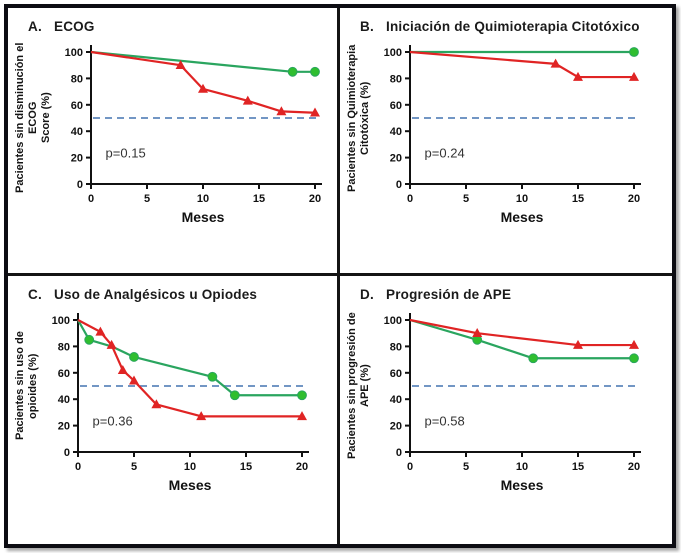  Describe the element at coordinates (35, 26) in the screenshot. I see `panel-a-letter: A.` at that location.